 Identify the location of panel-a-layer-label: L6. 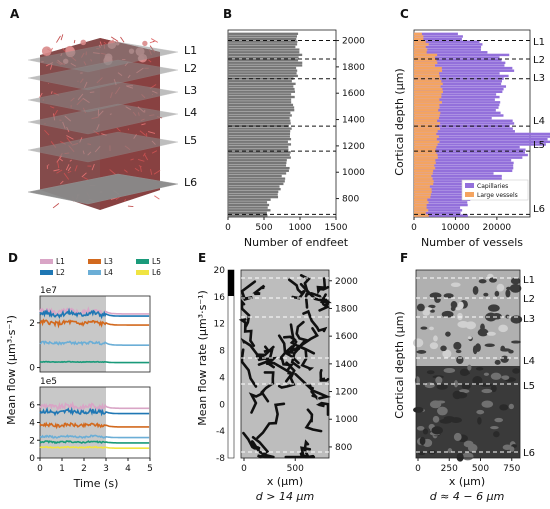
(190, 182).